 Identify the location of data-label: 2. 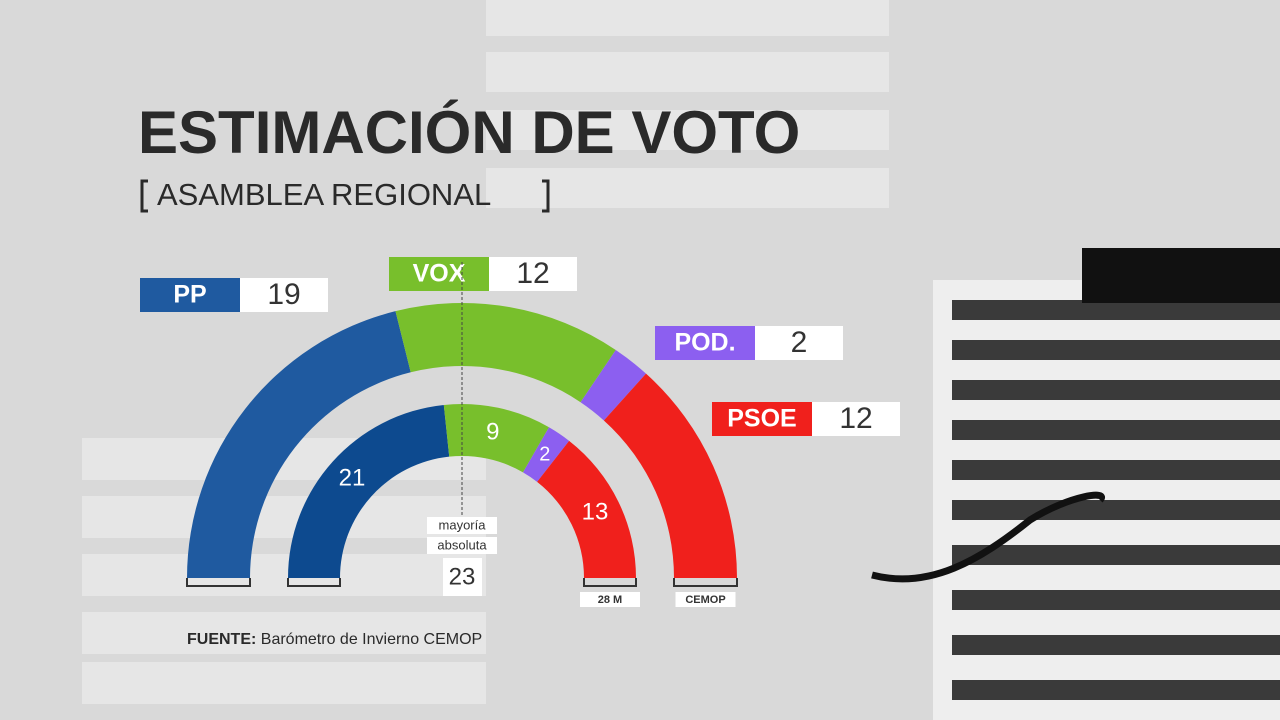
(544, 455).